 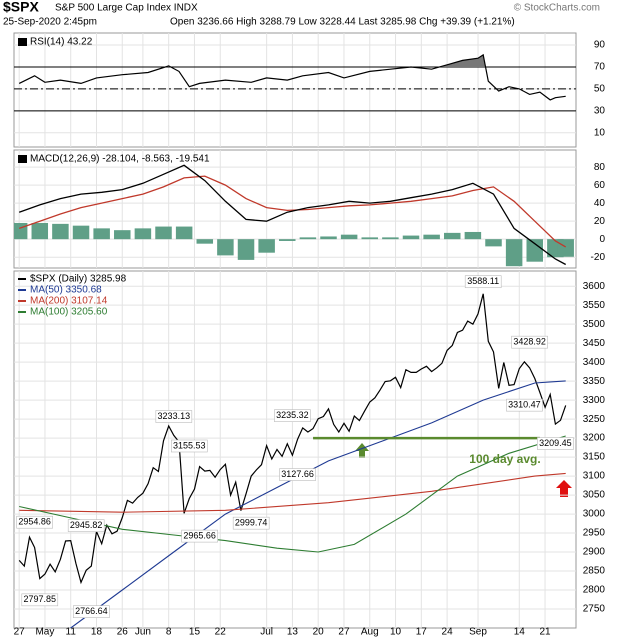 What do you see at coordinates (143, 632) in the screenshot?
I see `x-tick-label: Jun` at bounding box center [143, 632].